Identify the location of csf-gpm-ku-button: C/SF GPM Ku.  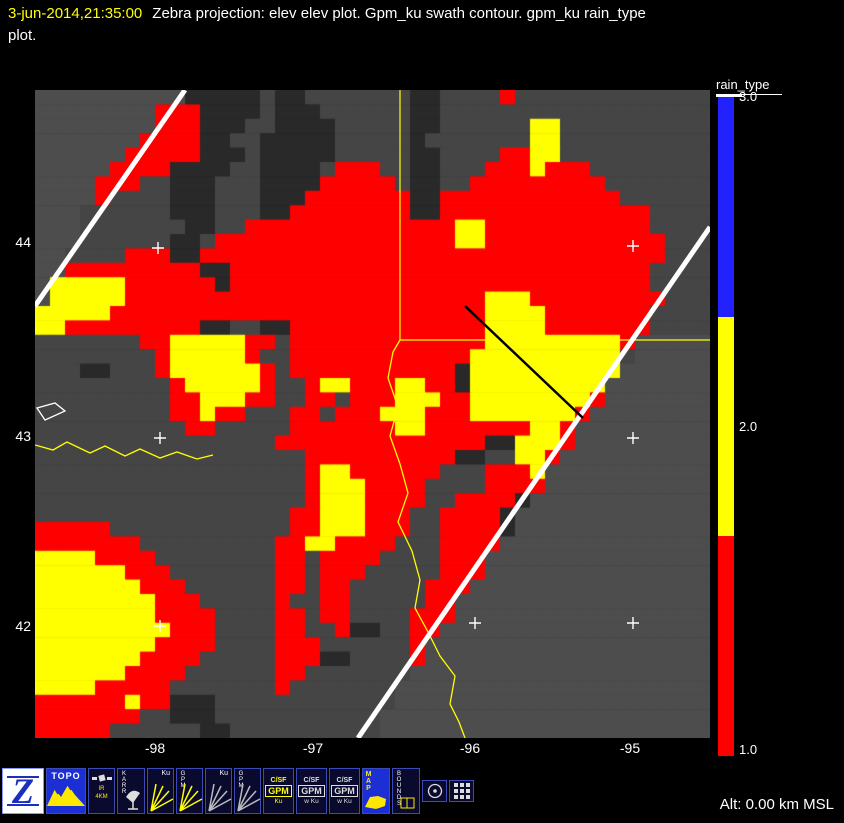
(278, 791).